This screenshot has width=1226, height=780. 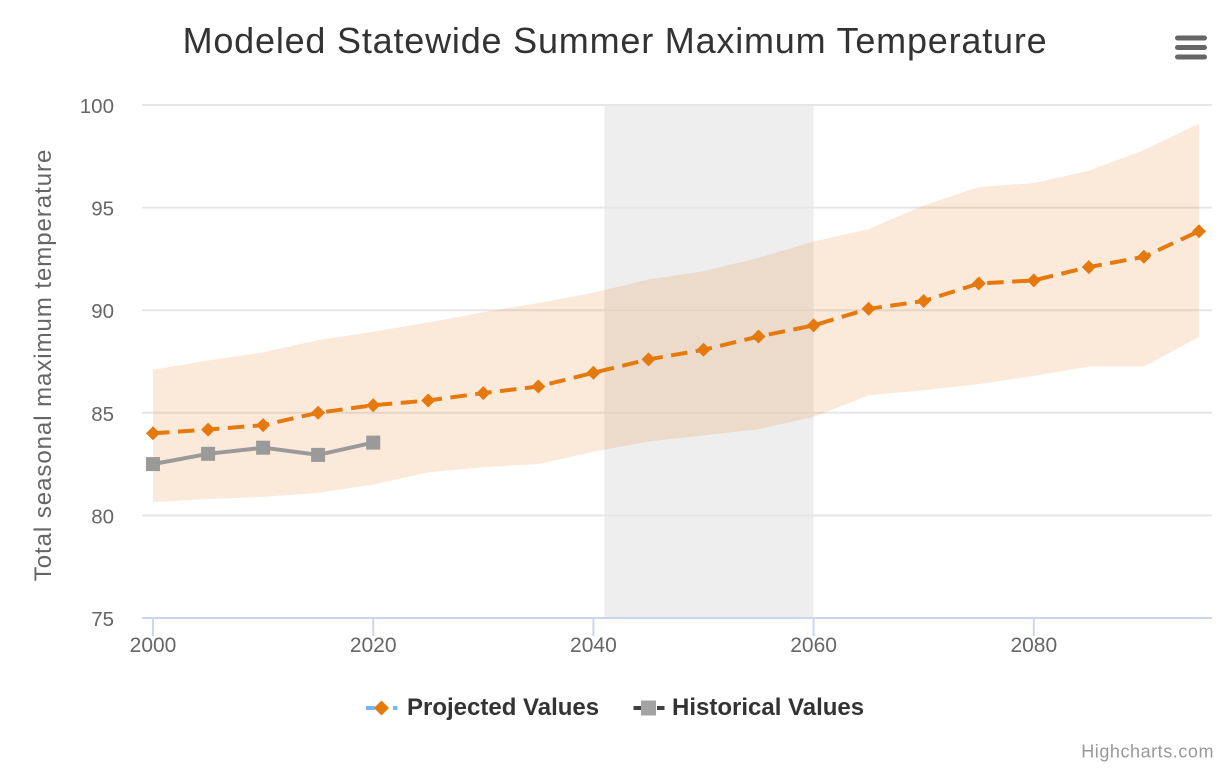 I want to click on svg-text:Total seasonal maximum tempera: Total seasonal maximum temperature, so click(x=43, y=365).